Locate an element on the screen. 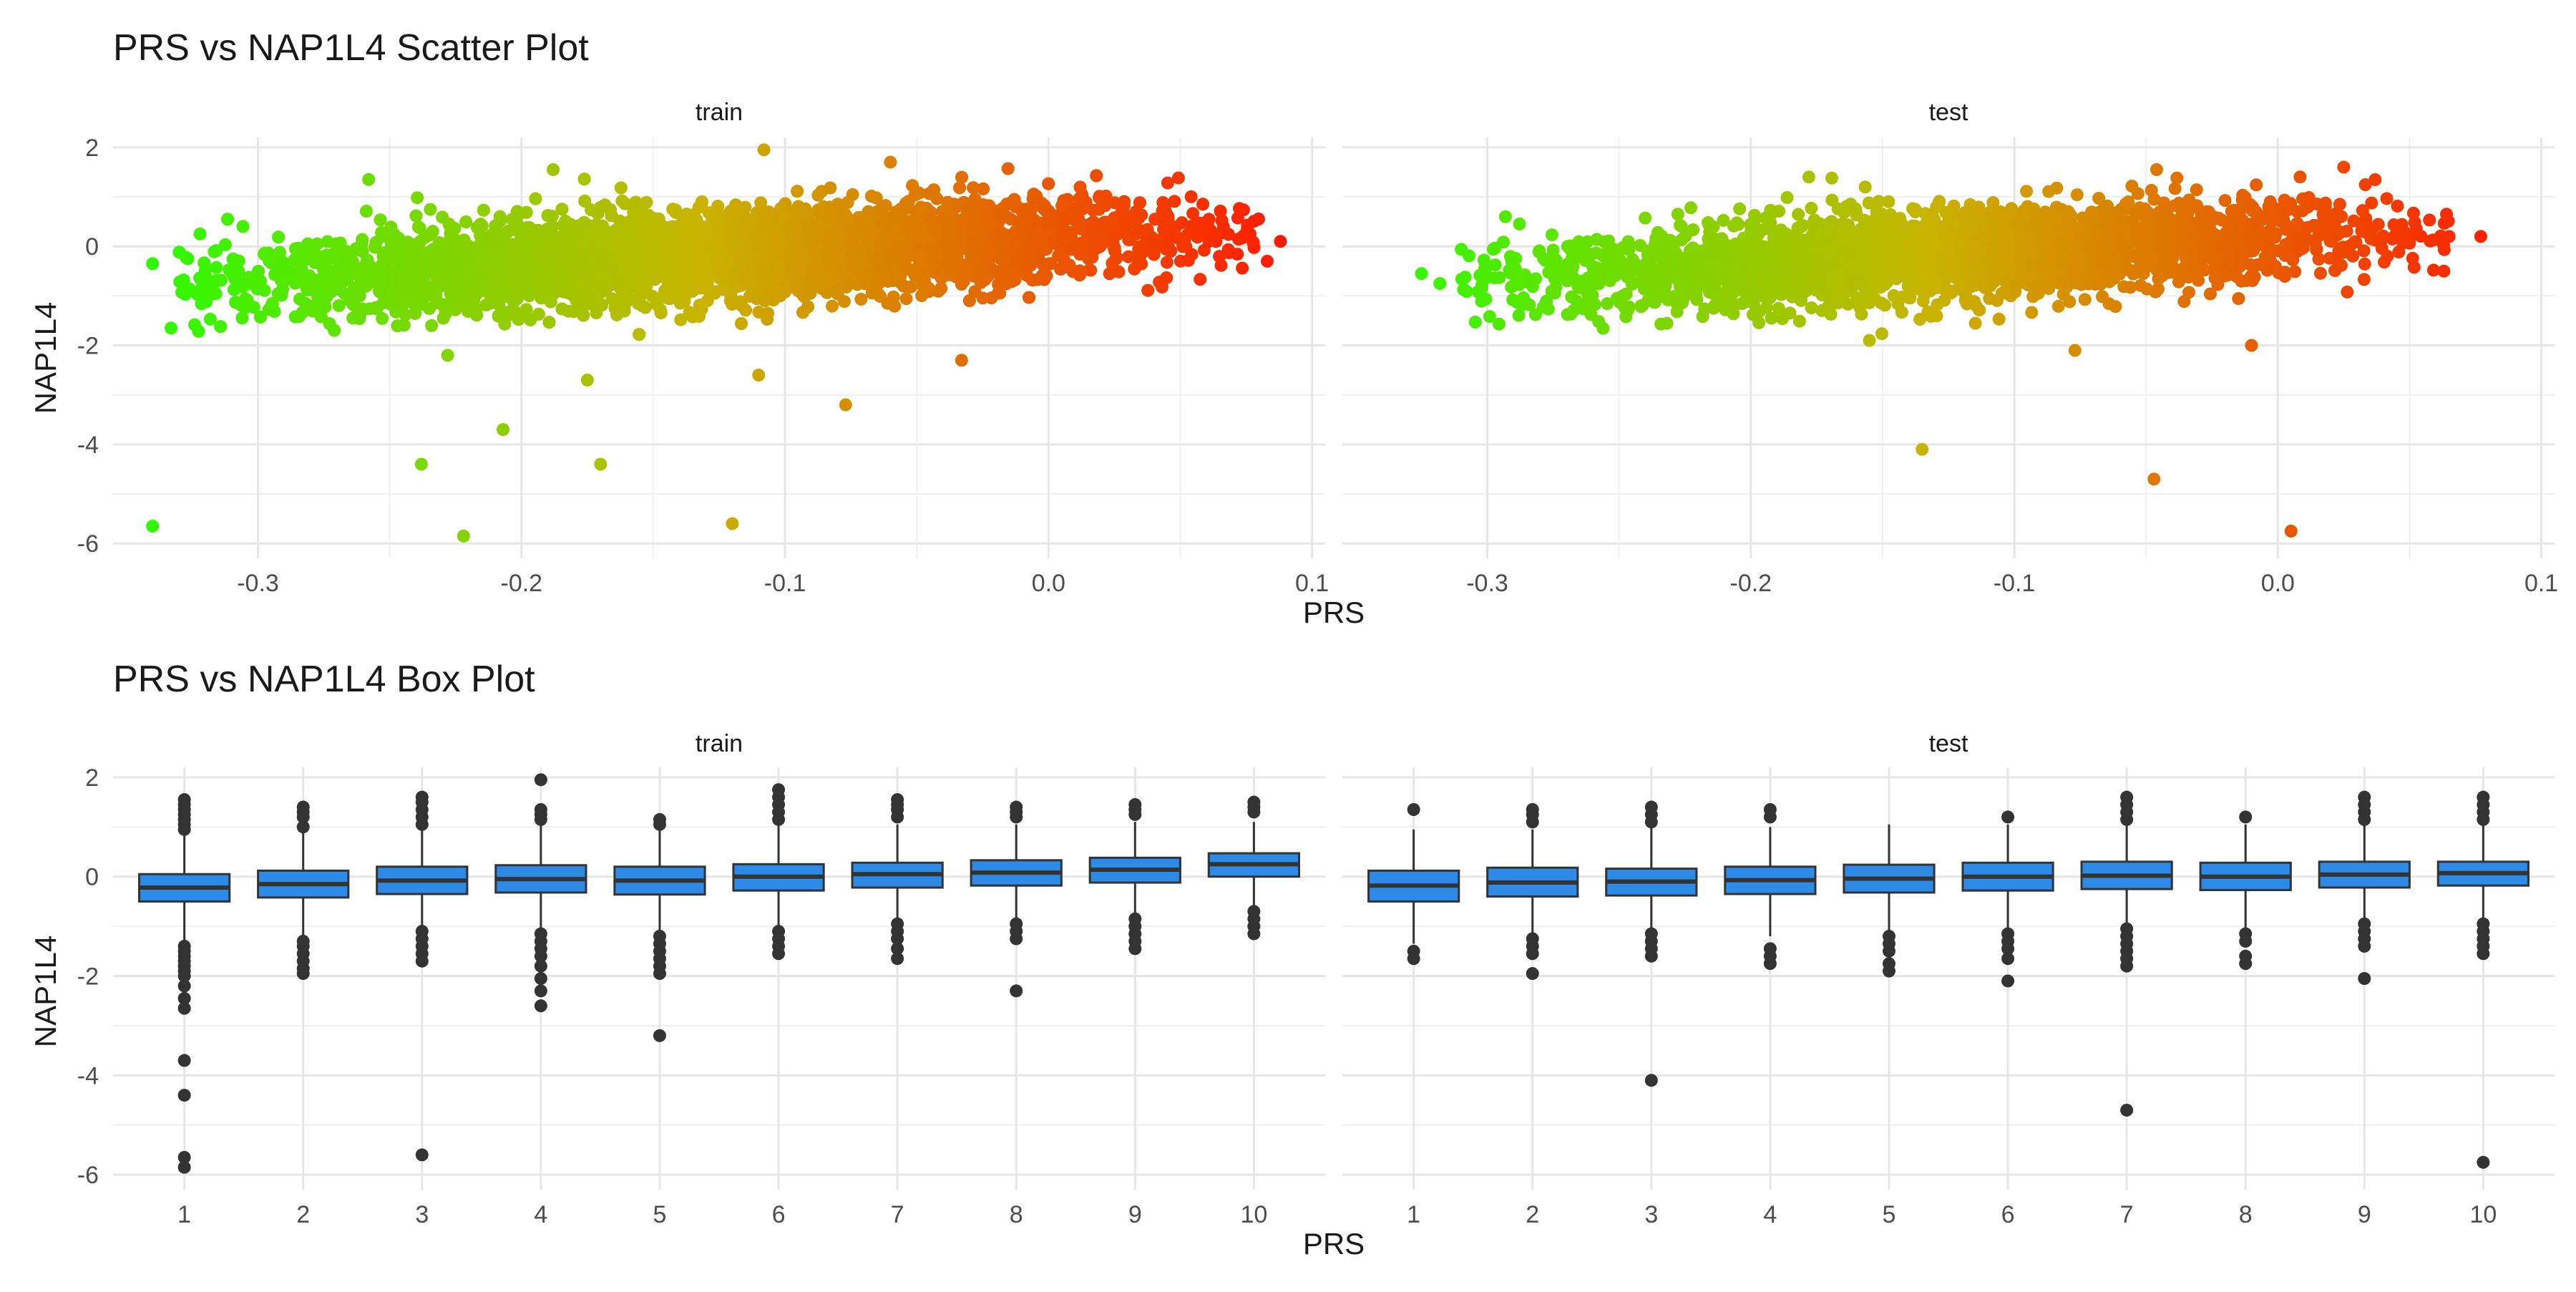 This screenshot has height=1292, width=2576. box-y-axis-title: NAP1L4 is located at coordinates (45, 991).